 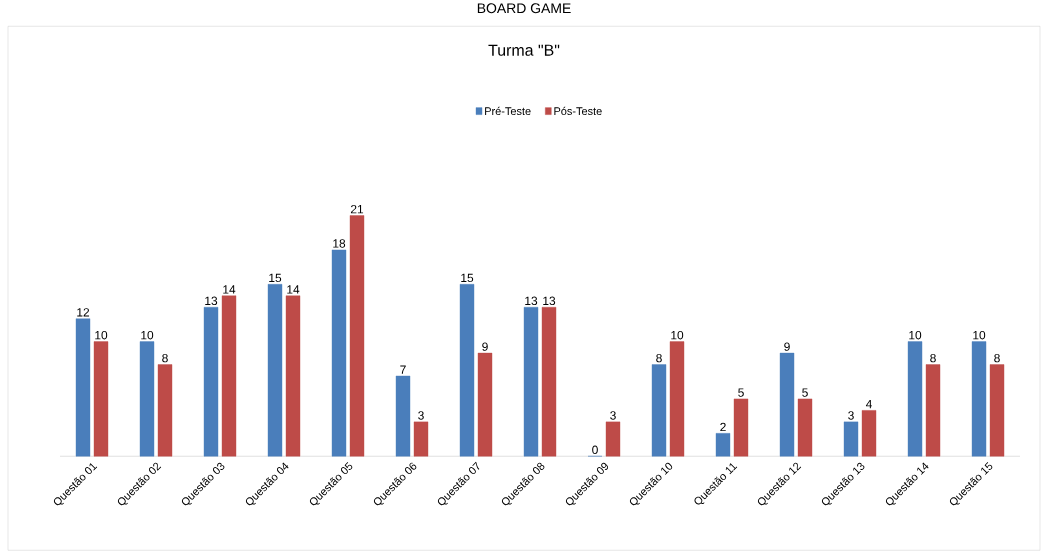 I want to click on data-label: 12, so click(x=83, y=312).